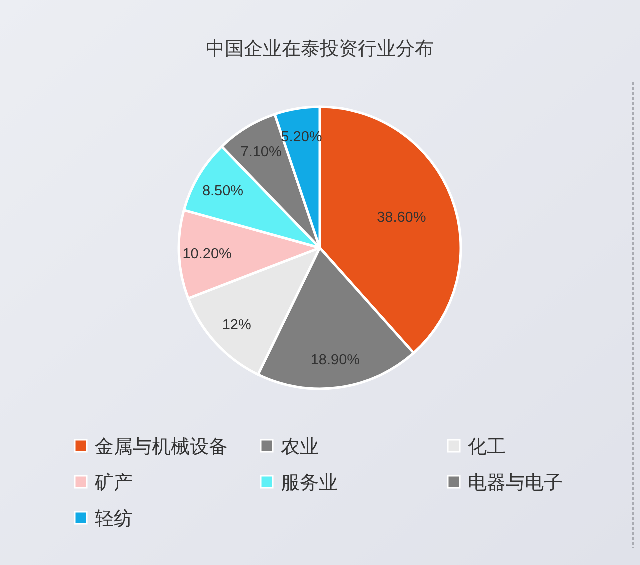 The height and width of the screenshot is (565, 640). What do you see at coordinates (515, 483) in the screenshot?
I see `legend-label: 电器与电子` at bounding box center [515, 483].